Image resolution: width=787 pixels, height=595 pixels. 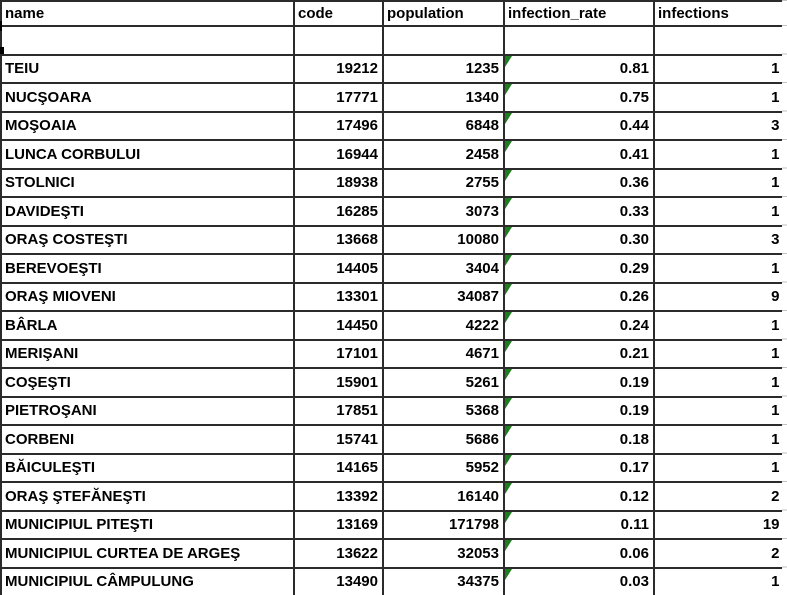 What do you see at coordinates (338, 182) in the screenshot?
I see `cell-code: 18938` at bounding box center [338, 182].